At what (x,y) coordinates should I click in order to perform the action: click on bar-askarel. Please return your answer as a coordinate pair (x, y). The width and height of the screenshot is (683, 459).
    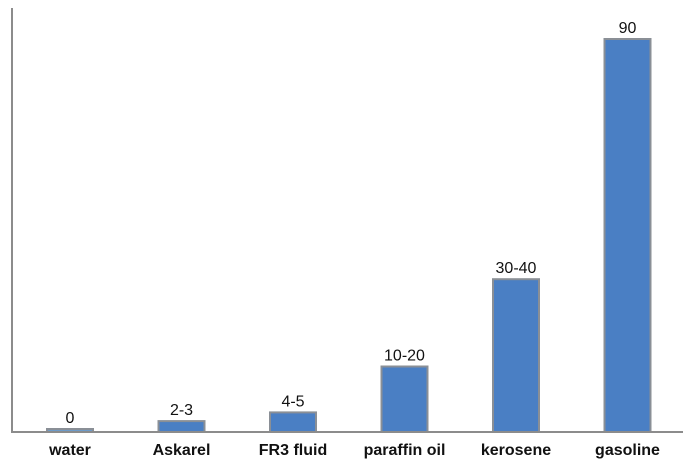
    Looking at the image, I should click on (181, 427).